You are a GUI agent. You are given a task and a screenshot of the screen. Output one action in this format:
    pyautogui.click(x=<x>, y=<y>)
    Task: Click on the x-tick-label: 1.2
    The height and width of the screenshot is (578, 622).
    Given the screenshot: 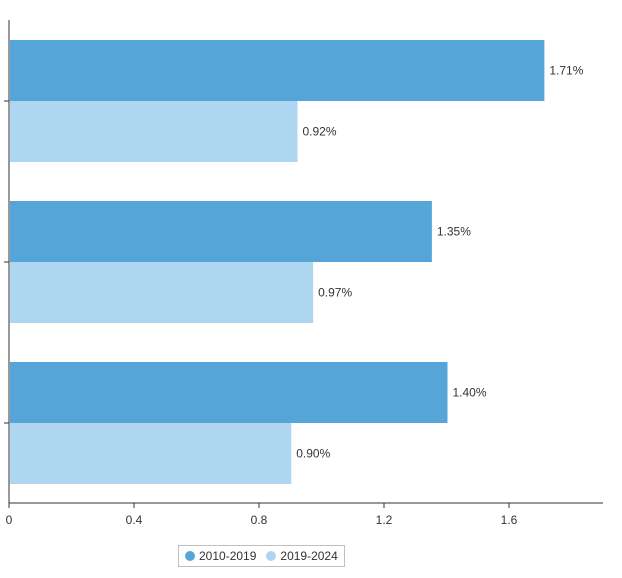 What is the action you would take?
    pyautogui.click(x=384, y=520)
    